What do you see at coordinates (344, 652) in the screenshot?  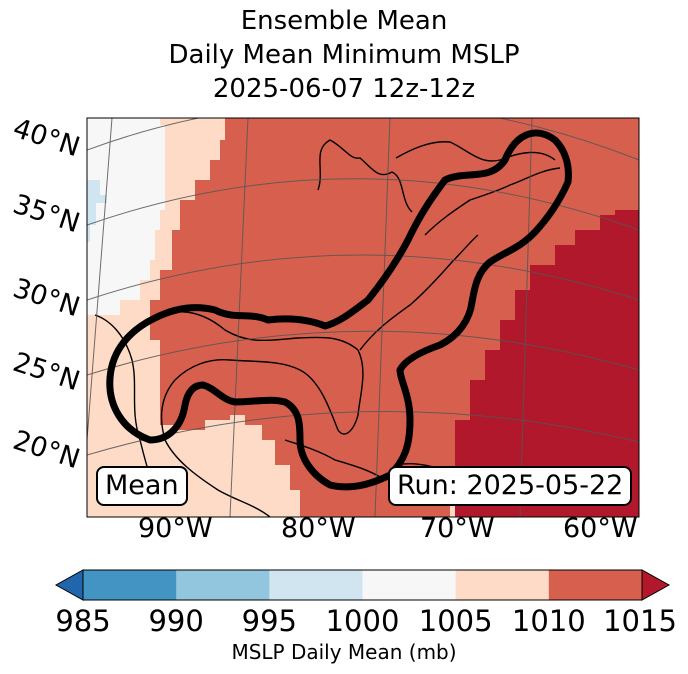 I see `colorbar-label: MSLP Daily Mean (mb)` at bounding box center [344, 652].